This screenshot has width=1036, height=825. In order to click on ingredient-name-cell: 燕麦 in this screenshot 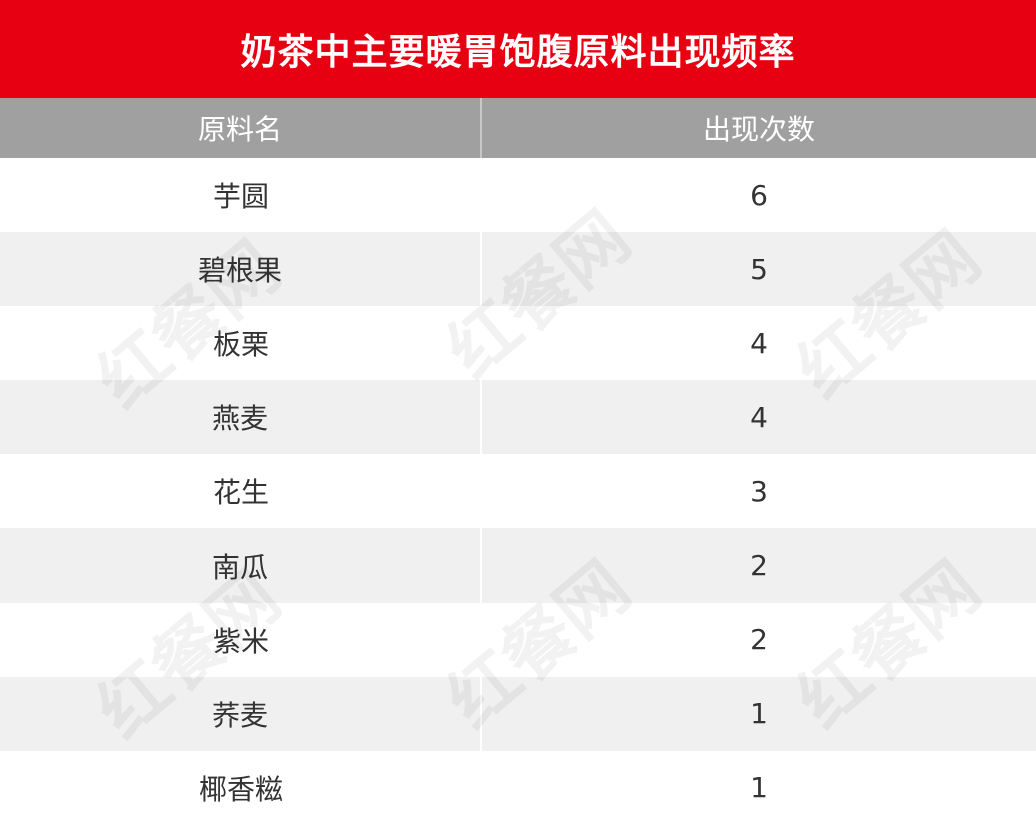, I will do `click(241, 417)`.